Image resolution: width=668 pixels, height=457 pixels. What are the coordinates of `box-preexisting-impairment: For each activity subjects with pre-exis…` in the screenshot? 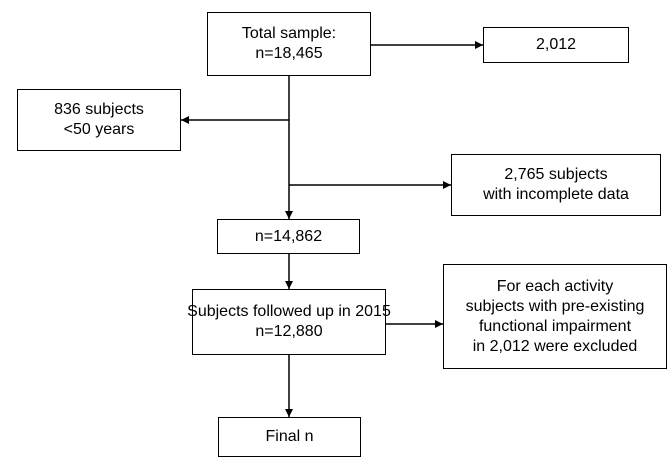 It's located at (555, 316).